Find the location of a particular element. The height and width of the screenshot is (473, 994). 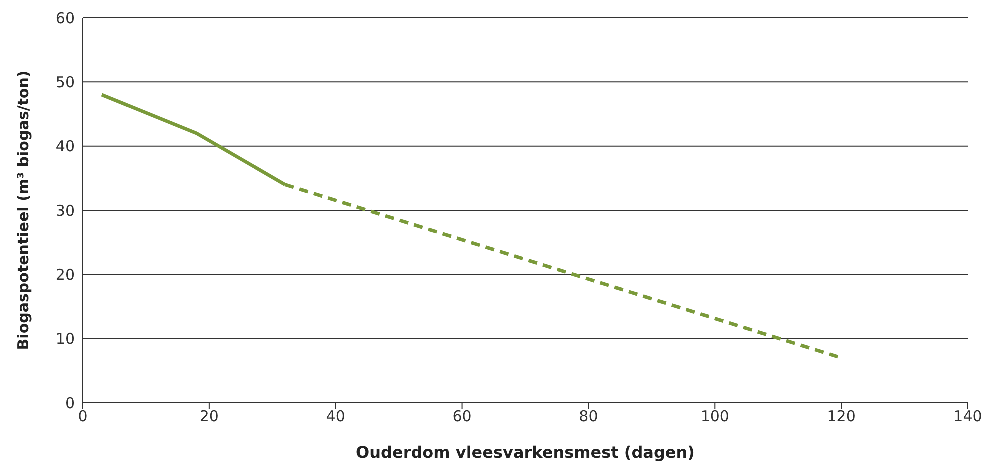

x-tick-label: 80 is located at coordinates (588, 417).